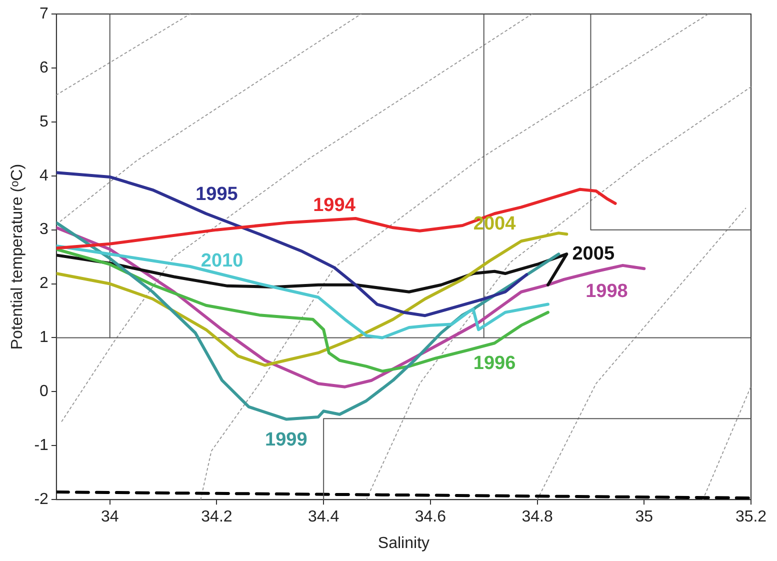  Describe the element at coordinates (44, 175) in the screenshot. I see `y-tick-label: 4` at that location.